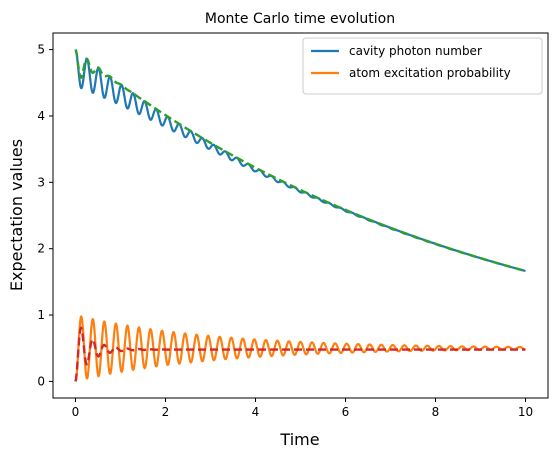 This screenshot has height=460, width=559. Describe the element at coordinates (41, 116) in the screenshot. I see `y-tick-label: 4` at that location.